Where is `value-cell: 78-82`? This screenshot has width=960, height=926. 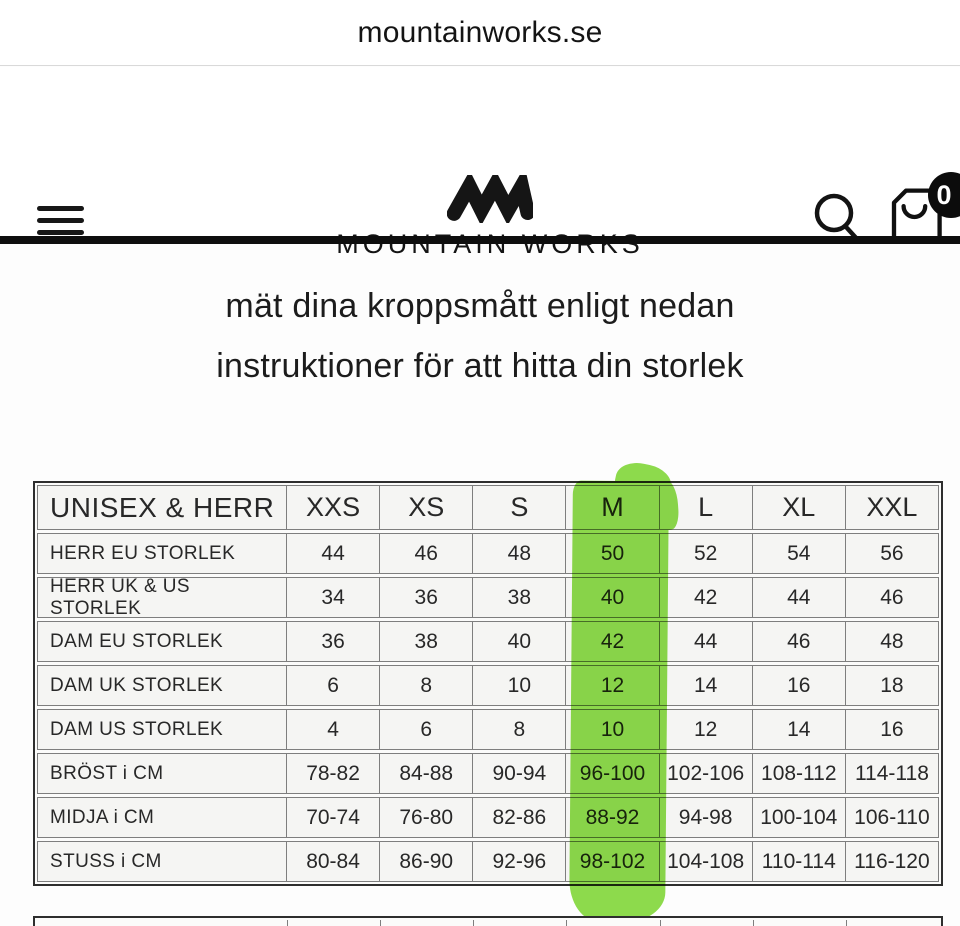 value-cell: 78-82 is located at coordinates (334, 773).